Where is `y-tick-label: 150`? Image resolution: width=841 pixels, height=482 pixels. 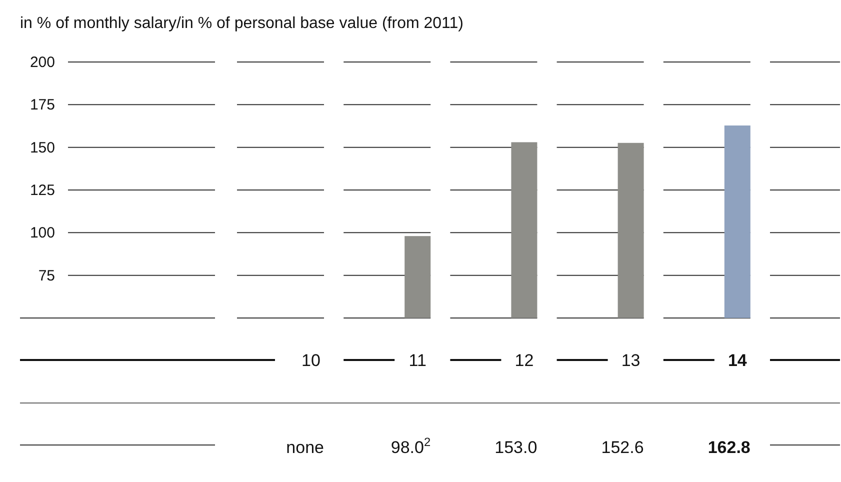
y-tick-label: 150 is located at coordinates (42, 147).